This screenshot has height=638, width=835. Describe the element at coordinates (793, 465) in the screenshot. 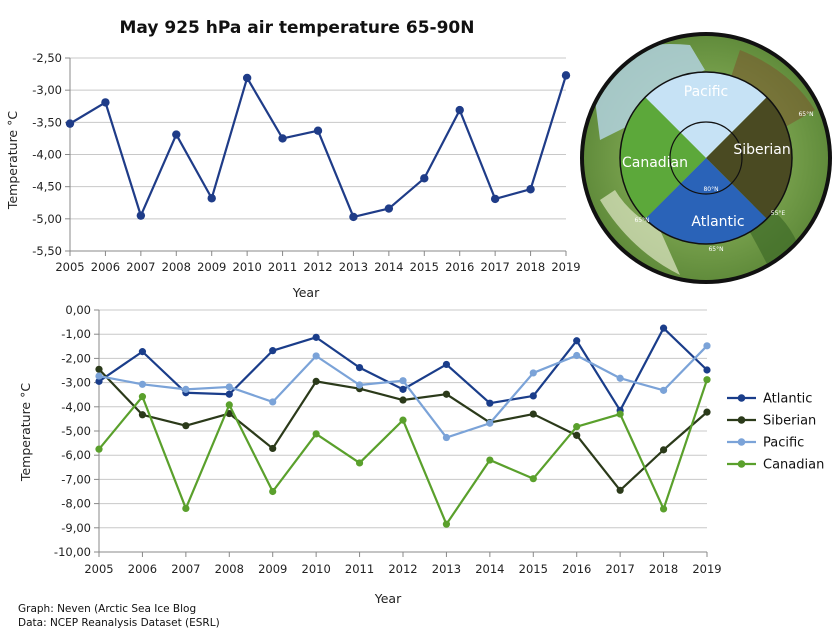

I see `legend-label-canadian: Canadian` at that location.